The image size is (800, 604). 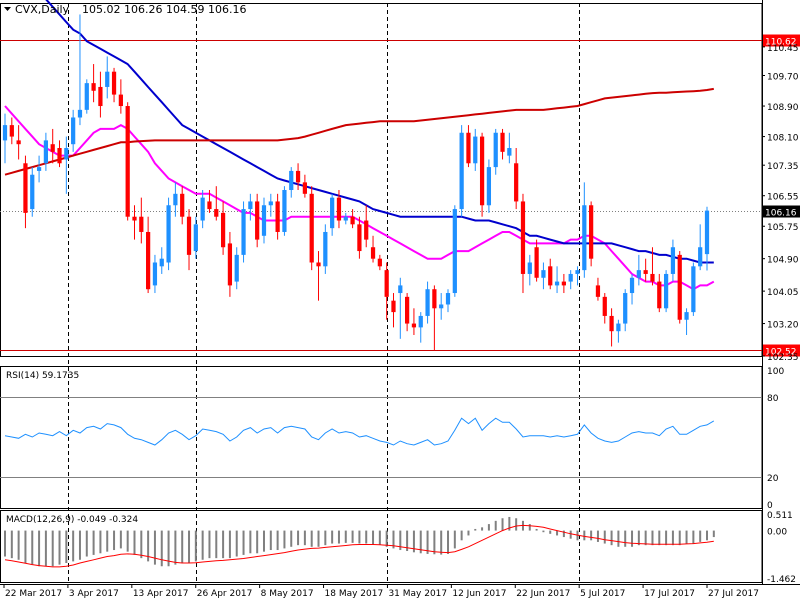 What do you see at coordinates (781, 214) in the screenshot?
I see `current-price-label: 106.16` at bounding box center [781, 214].